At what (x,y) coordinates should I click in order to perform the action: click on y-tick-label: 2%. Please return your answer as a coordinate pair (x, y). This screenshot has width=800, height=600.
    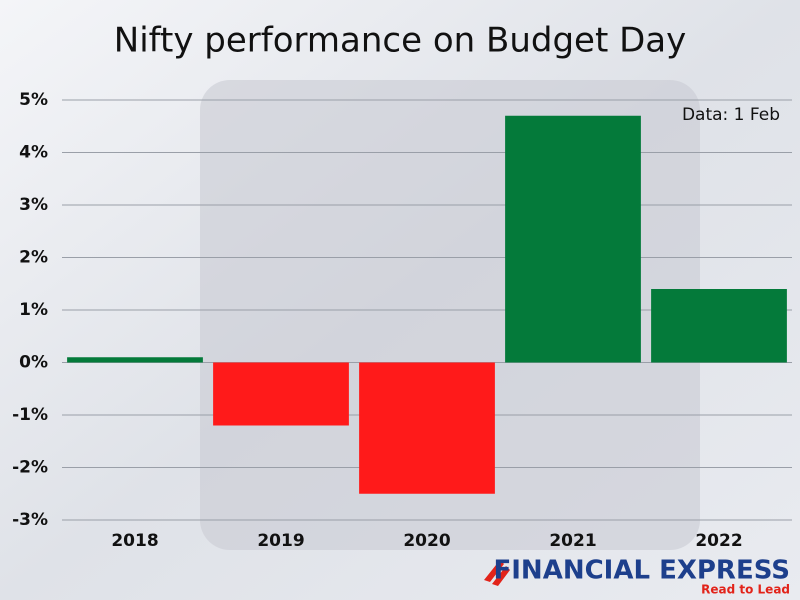
    Looking at the image, I should click on (33, 258).